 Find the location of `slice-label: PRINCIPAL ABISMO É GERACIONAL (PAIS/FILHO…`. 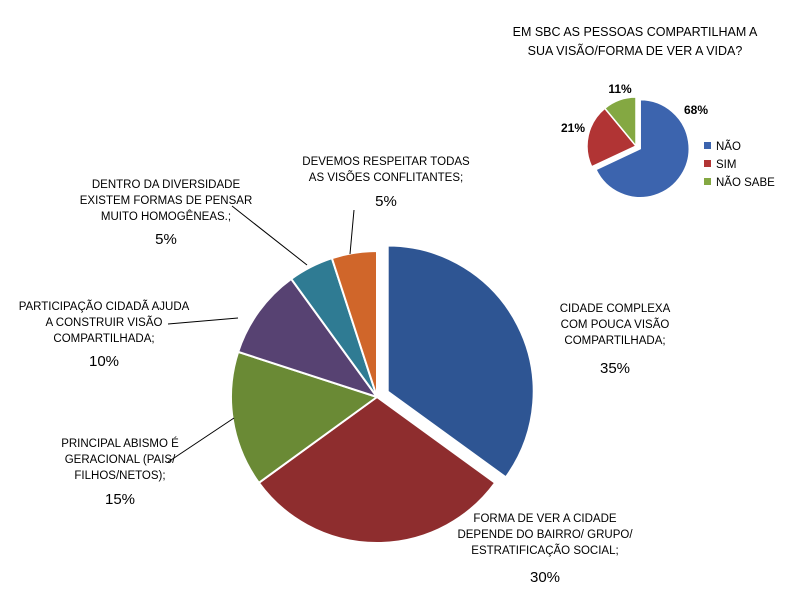

slice-label: PRINCIPAL ABISMO É GERACIONAL (PAIS/FILHO… is located at coordinates (120, 459).